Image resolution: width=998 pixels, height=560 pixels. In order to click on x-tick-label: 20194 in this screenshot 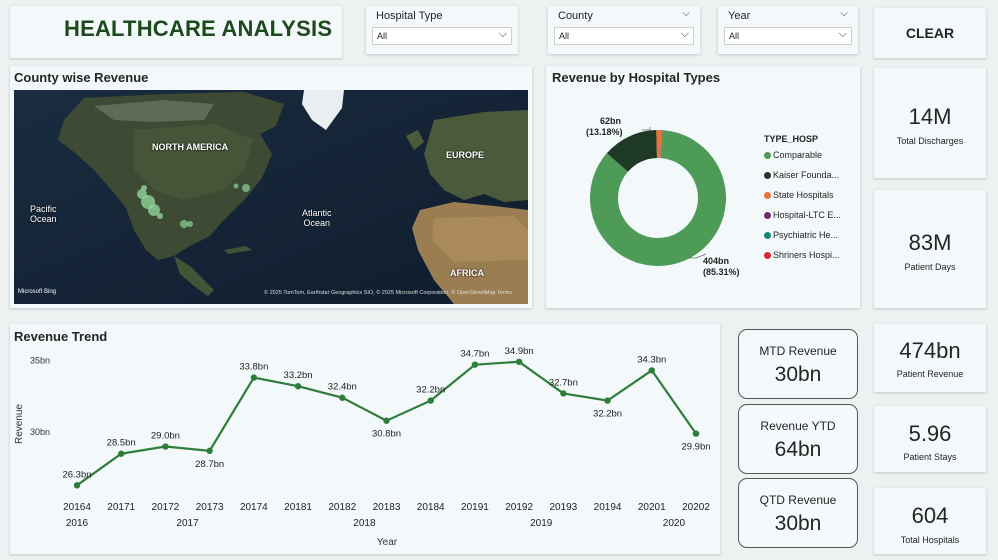, I will do `click(608, 507)`.